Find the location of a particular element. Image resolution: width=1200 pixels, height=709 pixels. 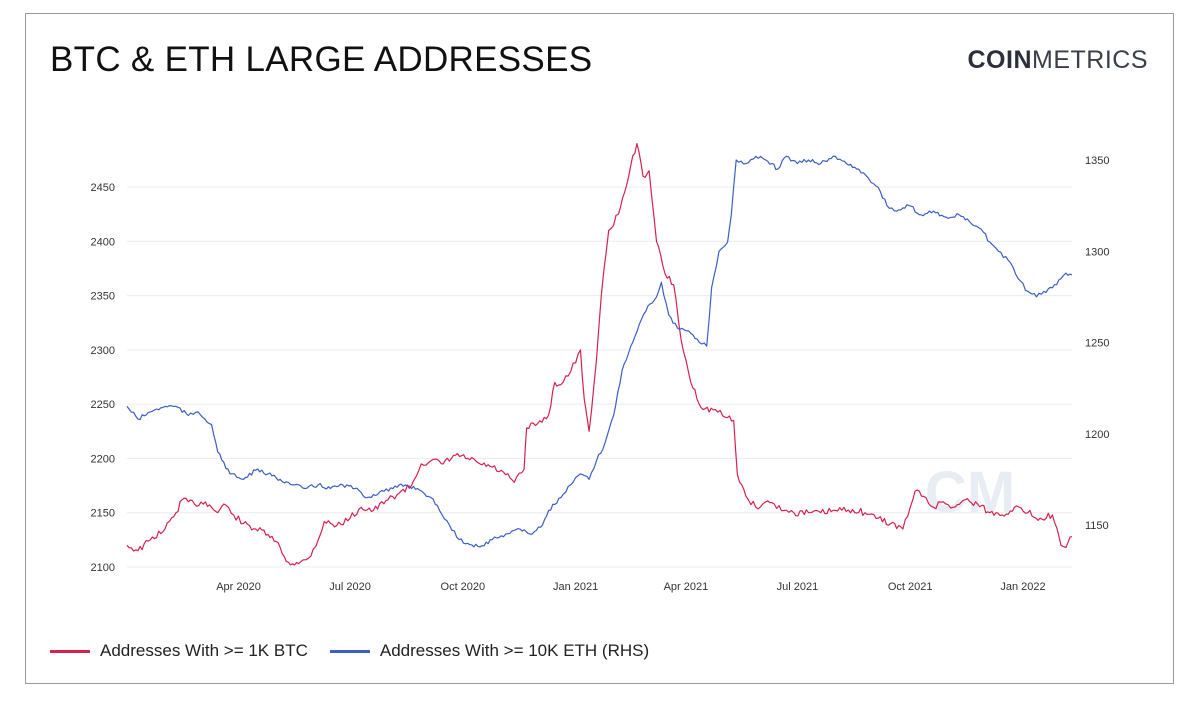

y-tick-label: 2250 is located at coordinates (103, 405).